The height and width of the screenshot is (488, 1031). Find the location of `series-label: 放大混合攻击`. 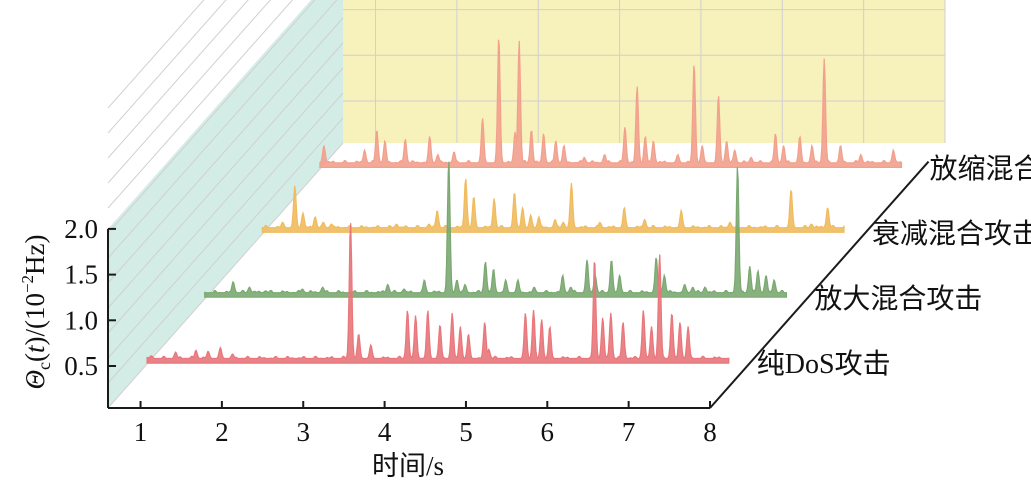

series-label: 放大混合攻击 is located at coordinates (898, 299).